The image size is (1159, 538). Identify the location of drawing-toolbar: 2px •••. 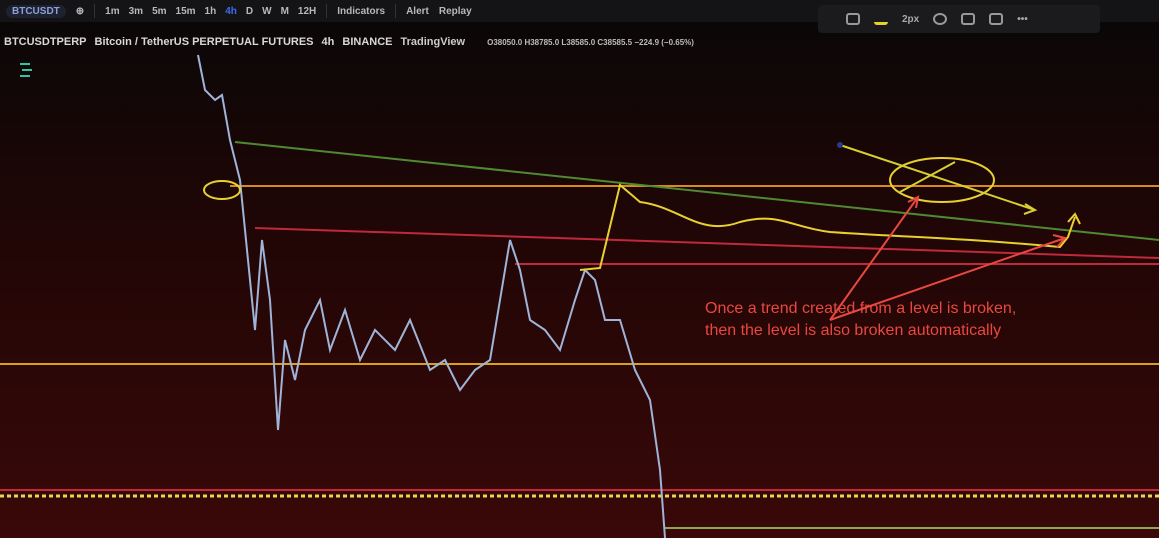
(959, 19).